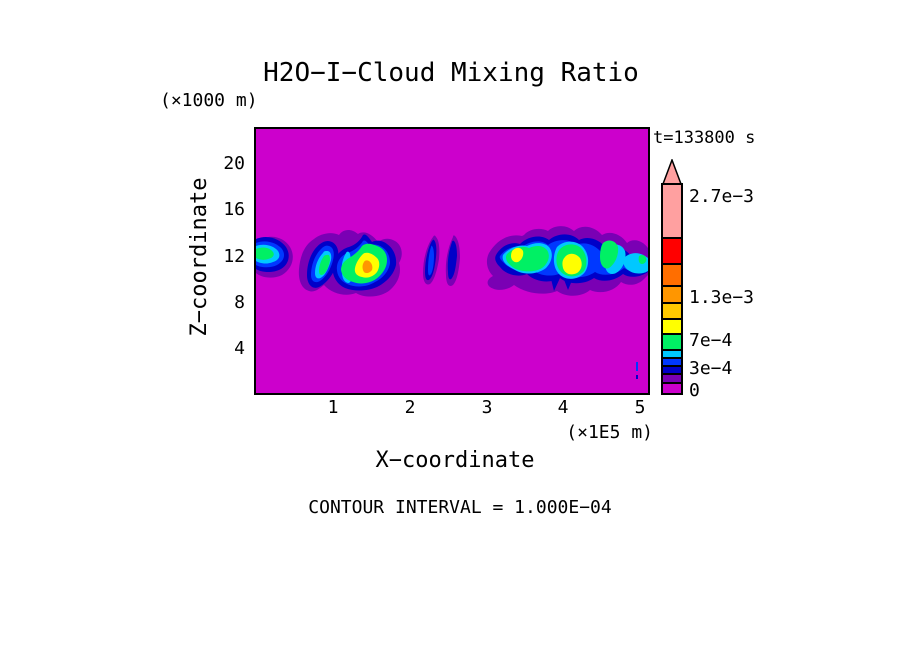  Describe the element at coordinates (572, 264) in the screenshot. I see `right-cloud-yellow-b` at that location.